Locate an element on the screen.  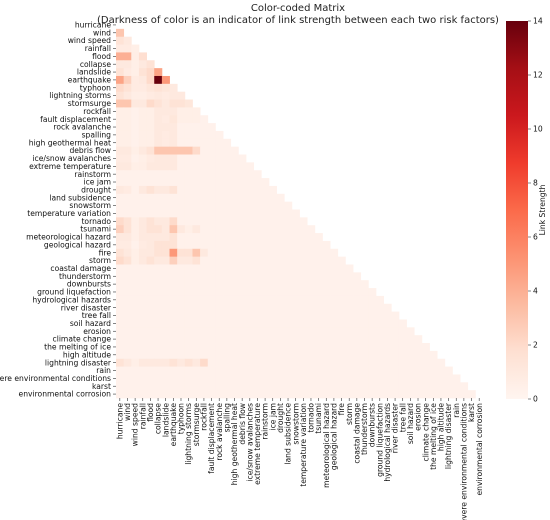
x-tick-label: rock avalanche is located at coordinates (219, 432).